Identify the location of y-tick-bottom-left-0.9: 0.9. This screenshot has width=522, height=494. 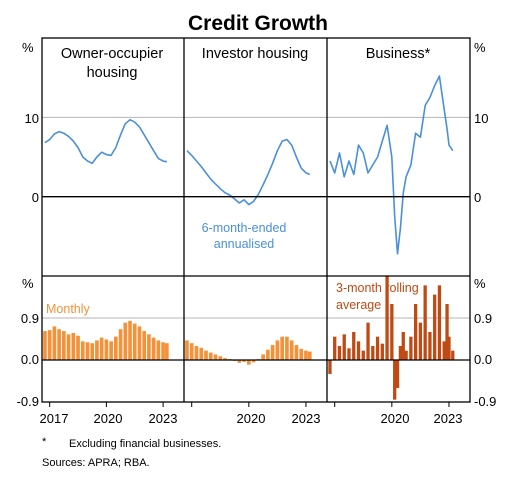
(30, 318).